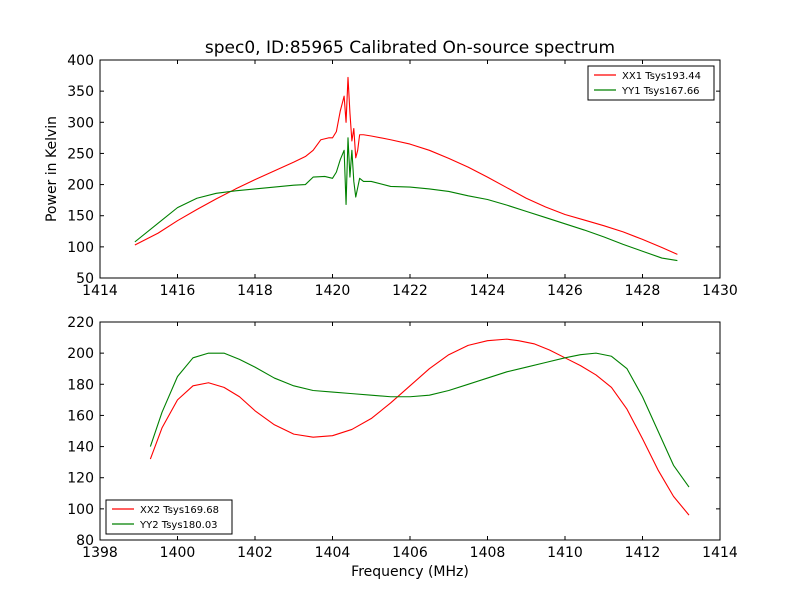 This screenshot has width=800, height=600. What do you see at coordinates (255, 291) in the screenshot?
I see `x-tick-label: 1418` at bounding box center [255, 291].